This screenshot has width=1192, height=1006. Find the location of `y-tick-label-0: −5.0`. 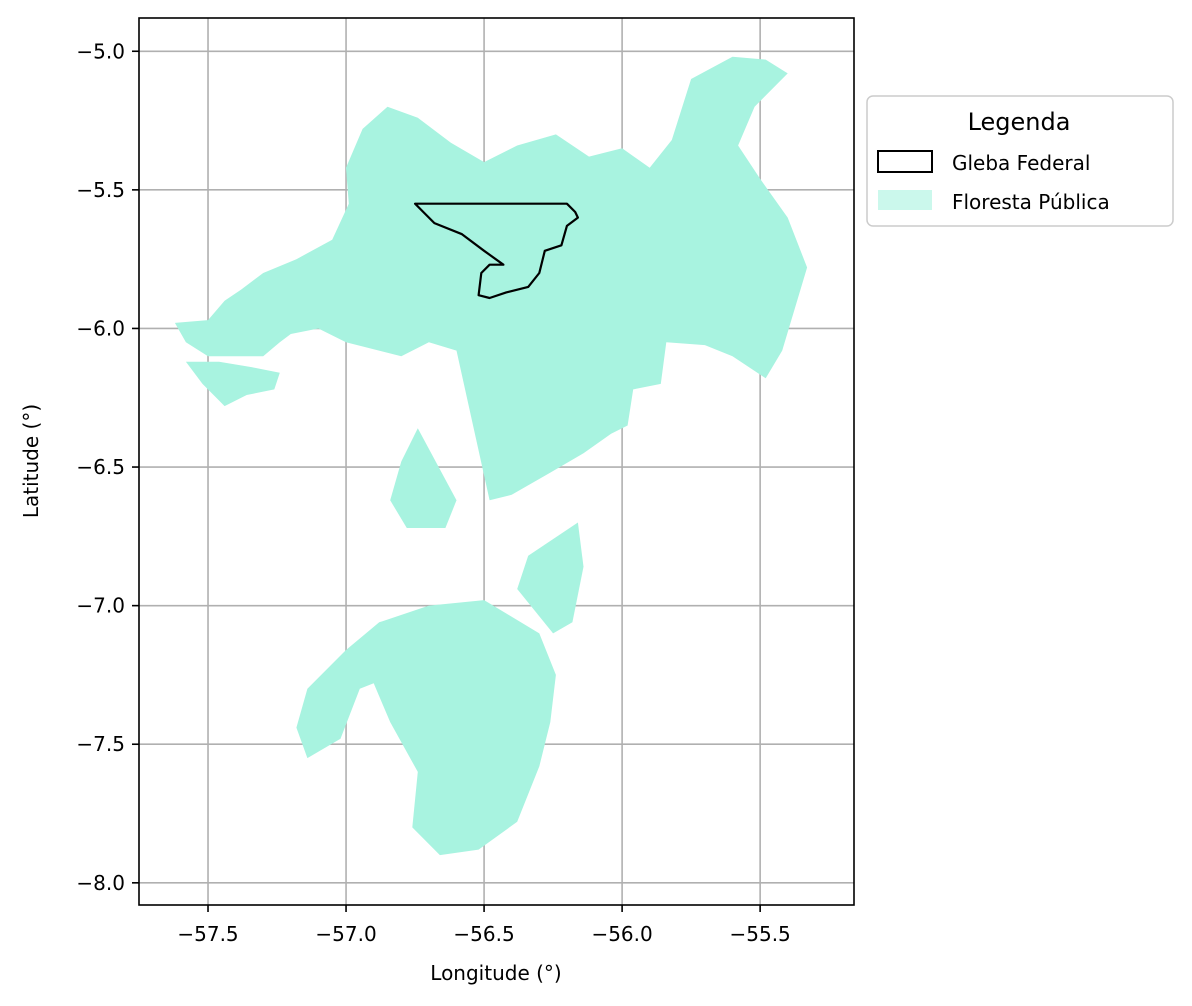

y-tick-label-0: −5.0 is located at coordinates (100, 51).